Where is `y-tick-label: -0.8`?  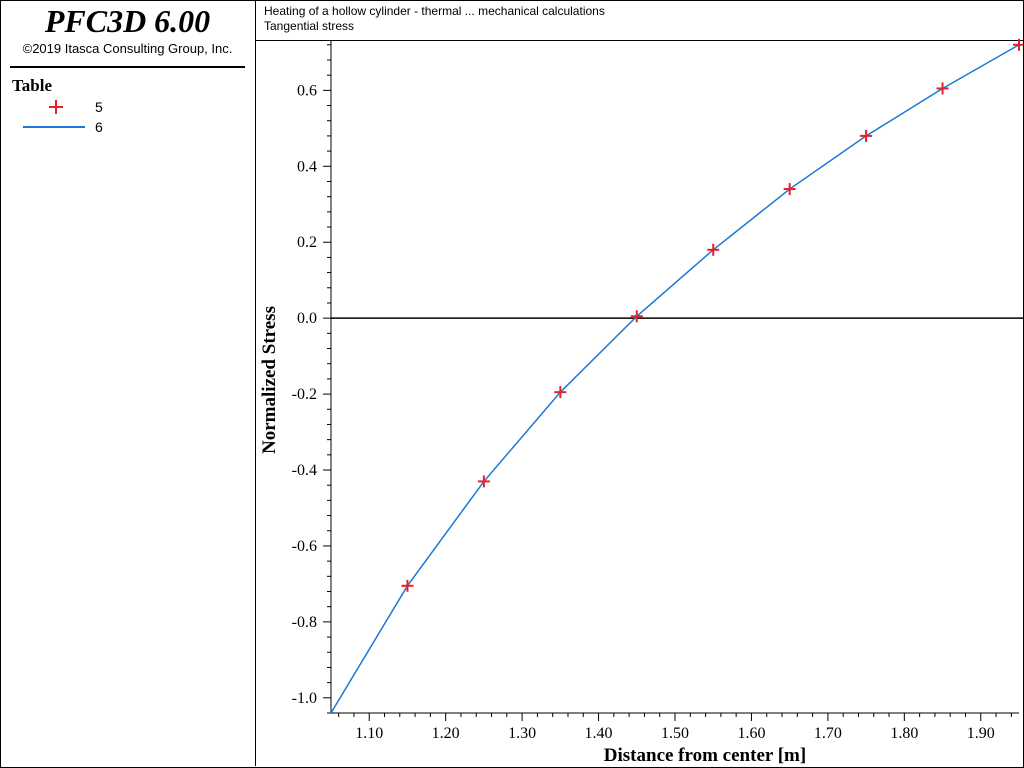
y-tick-label: -0.8 is located at coordinates (304, 622).